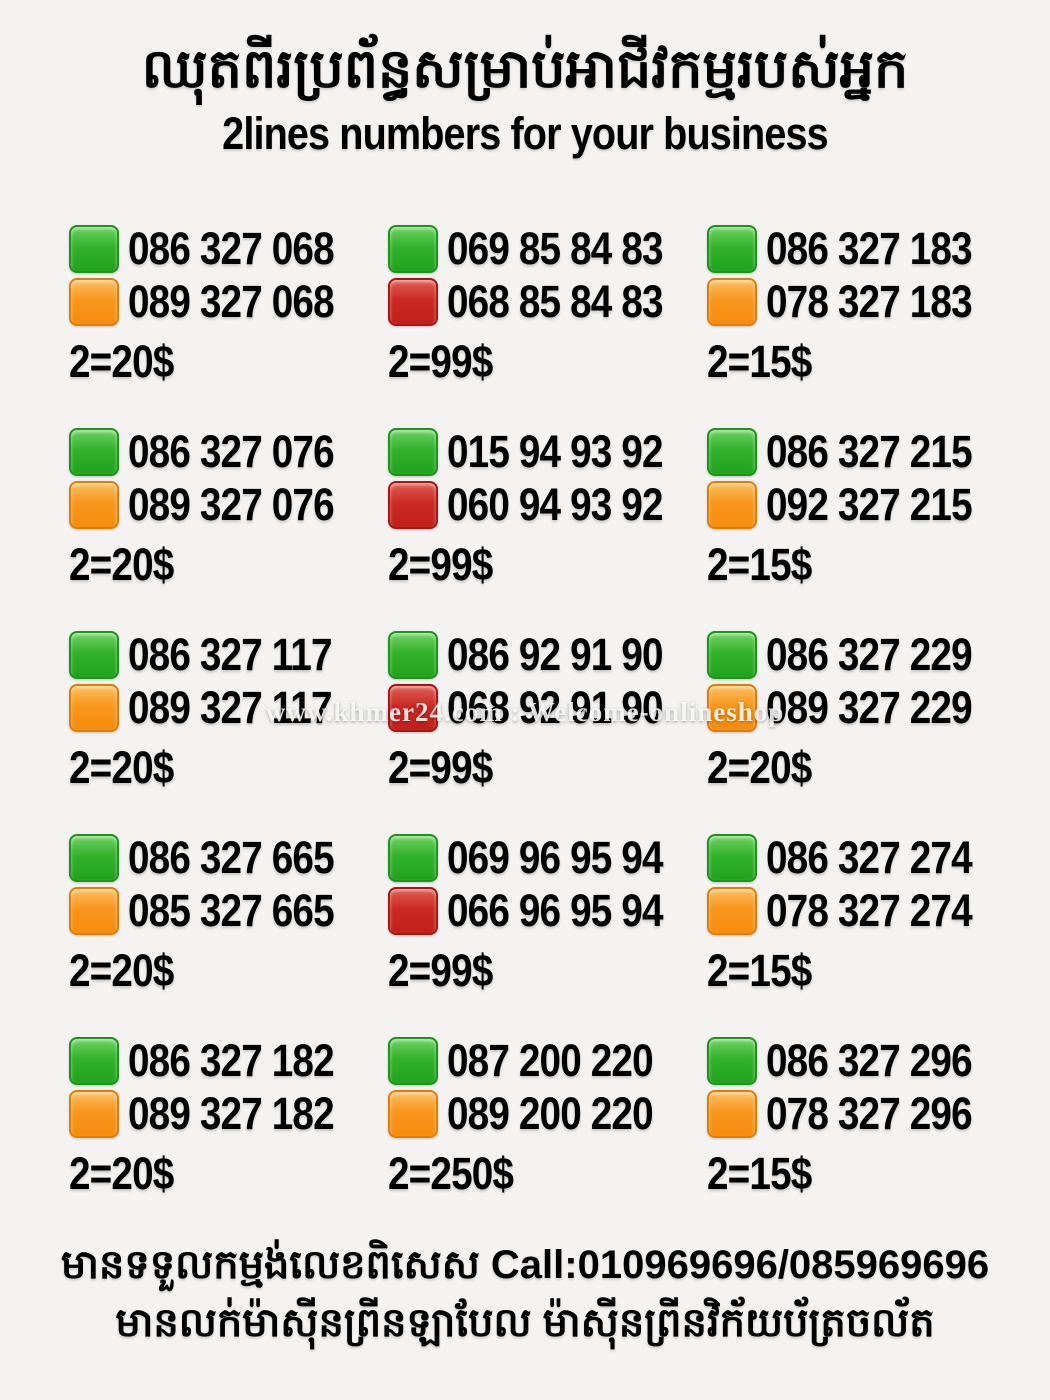  I want to click on number-line: 089 200 220, so click(547, 1113).